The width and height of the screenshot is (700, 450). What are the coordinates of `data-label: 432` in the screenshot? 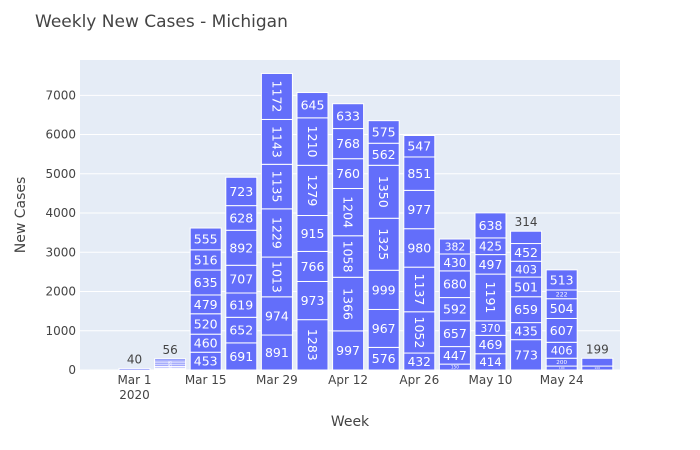 It's located at (419, 362).